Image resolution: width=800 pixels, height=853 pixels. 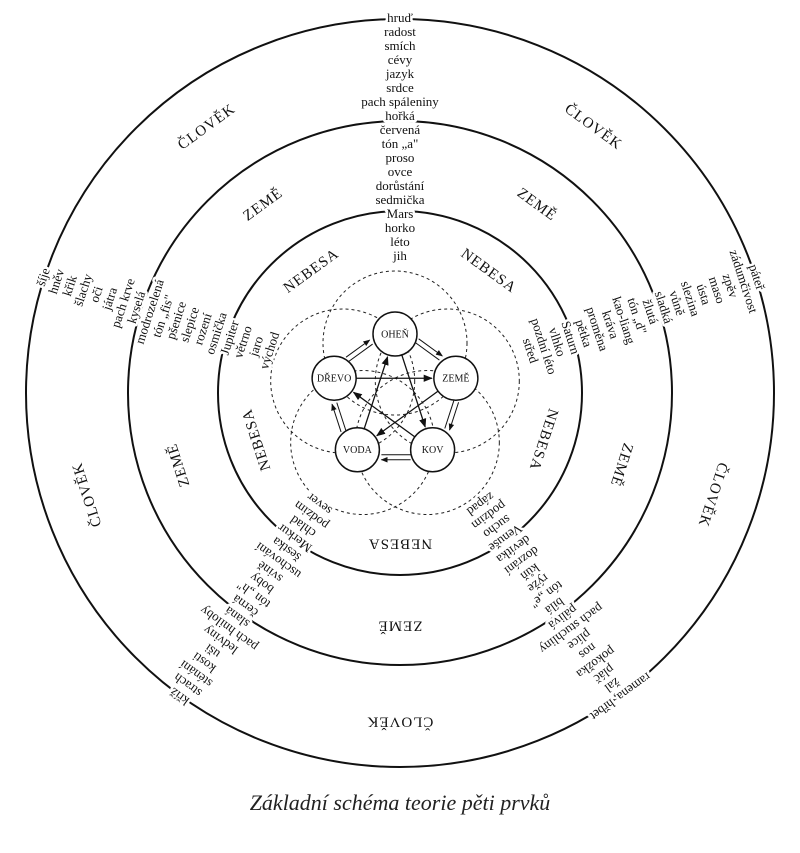 I want to click on spoke-word: jih, so click(x=399, y=255).